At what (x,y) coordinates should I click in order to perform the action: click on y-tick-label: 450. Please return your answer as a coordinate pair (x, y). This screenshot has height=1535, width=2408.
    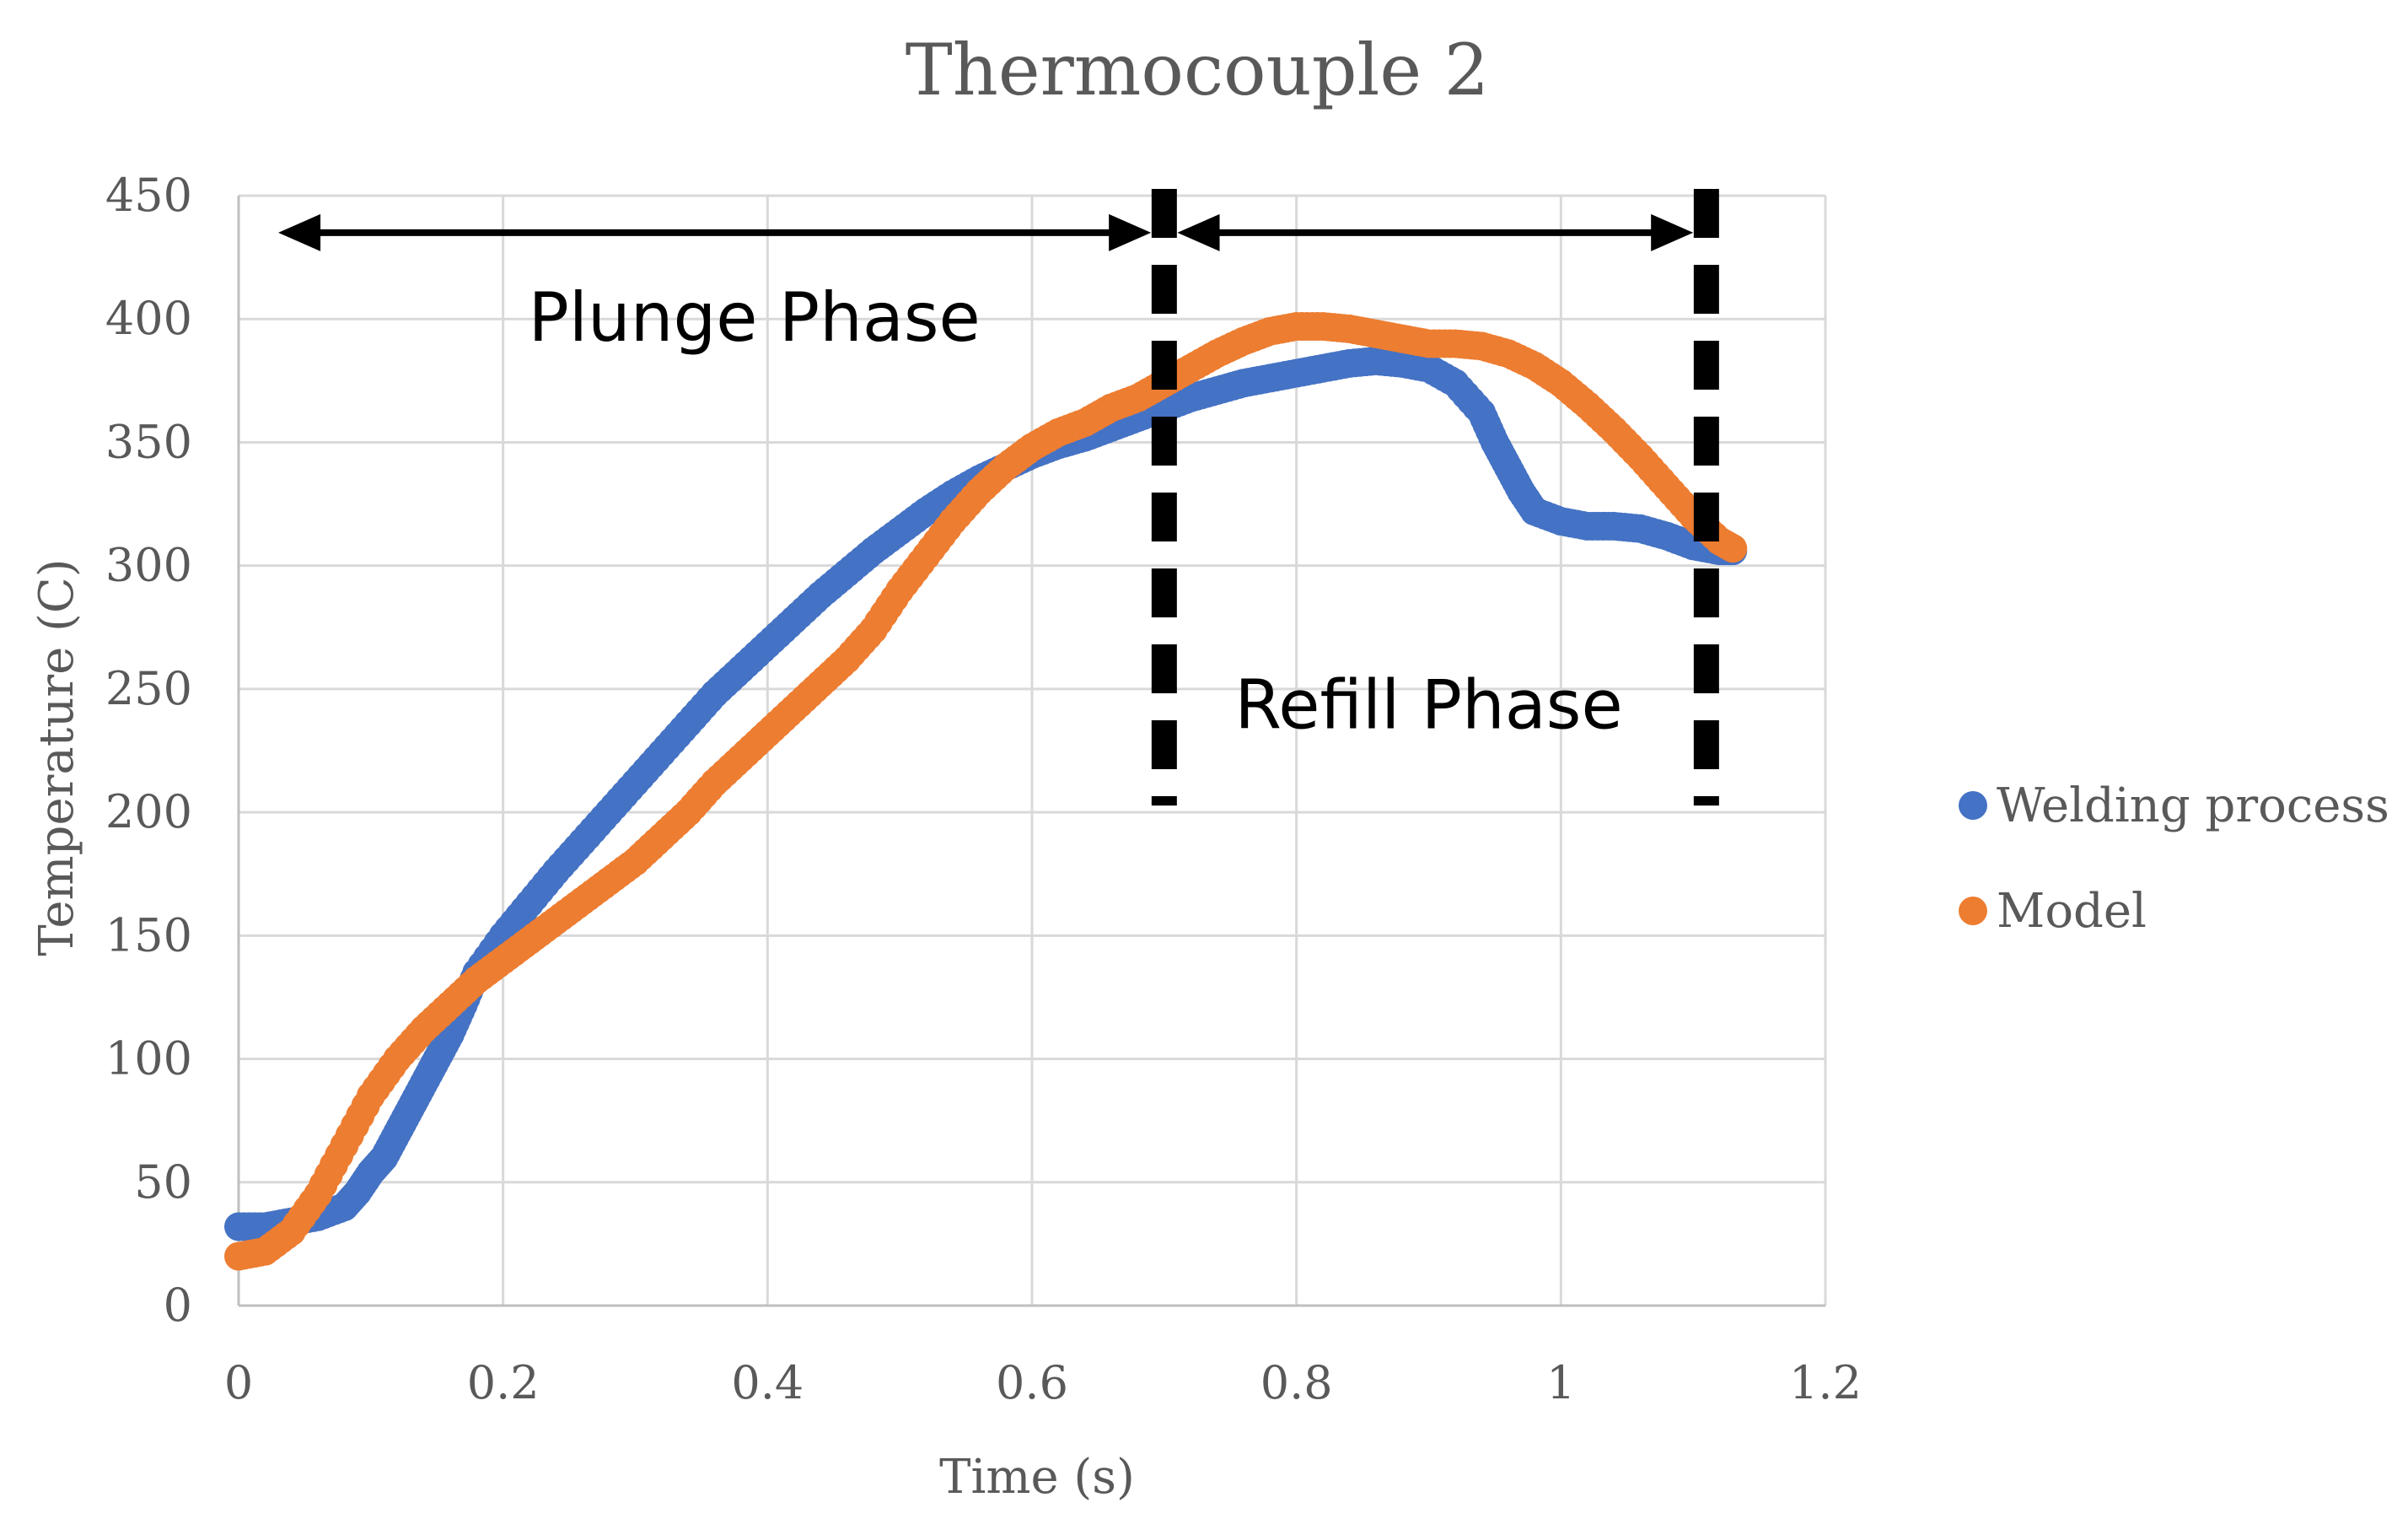
    Looking at the image, I should click on (149, 195).